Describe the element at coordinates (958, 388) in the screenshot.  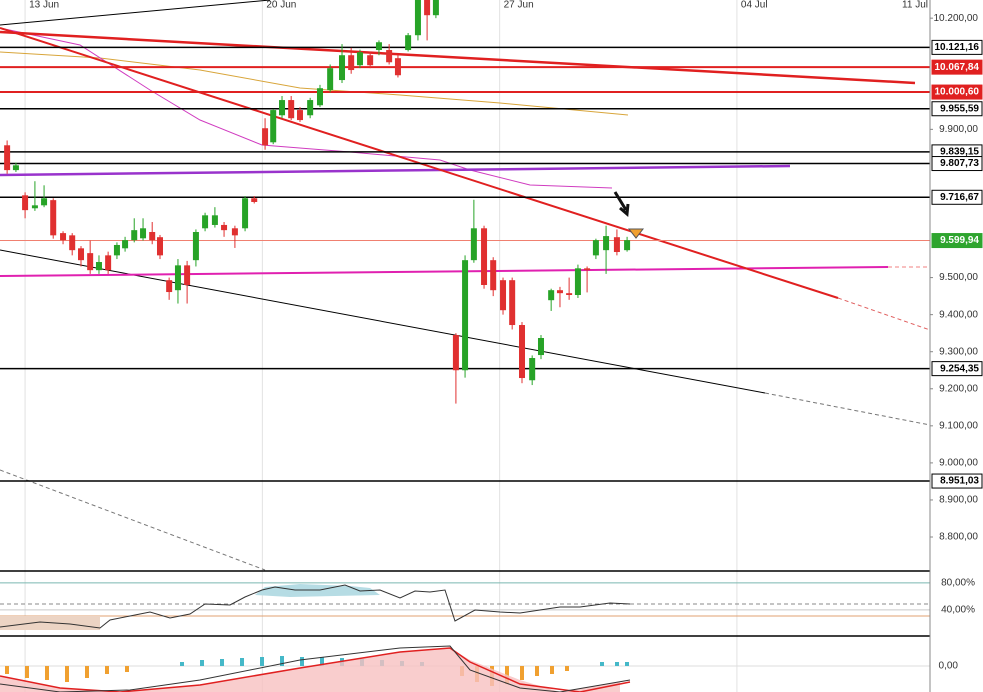
I see `y-tick-label: 9.200,00` at that location.